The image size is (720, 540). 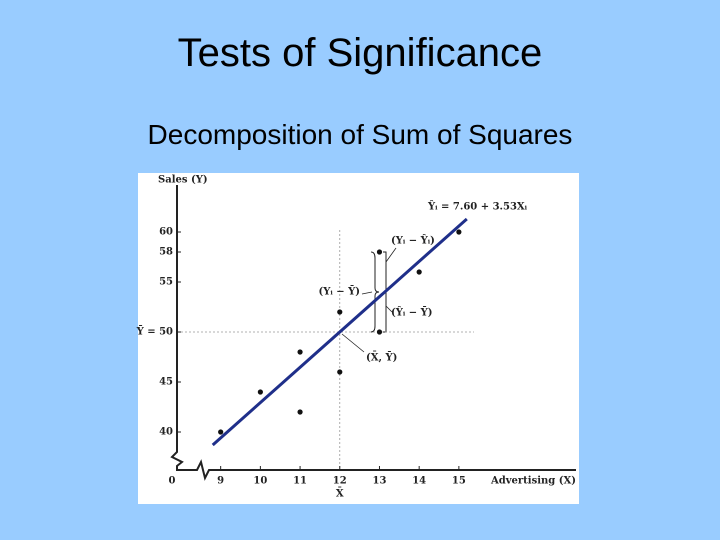 I want to click on x-tick-label: 13, so click(x=380, y=481).